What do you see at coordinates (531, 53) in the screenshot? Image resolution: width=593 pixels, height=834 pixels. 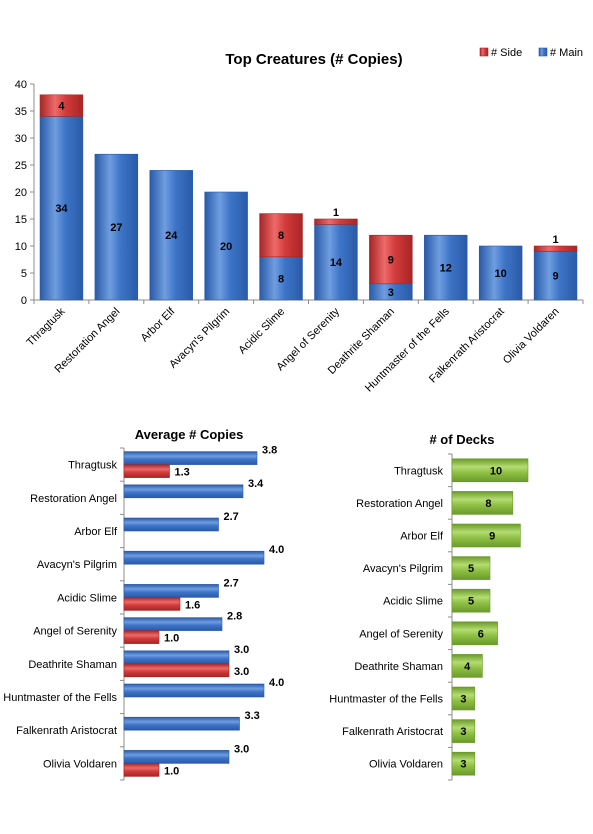 I see `top-chart-legend: # Side # Main` at bounding box center [531, 53].